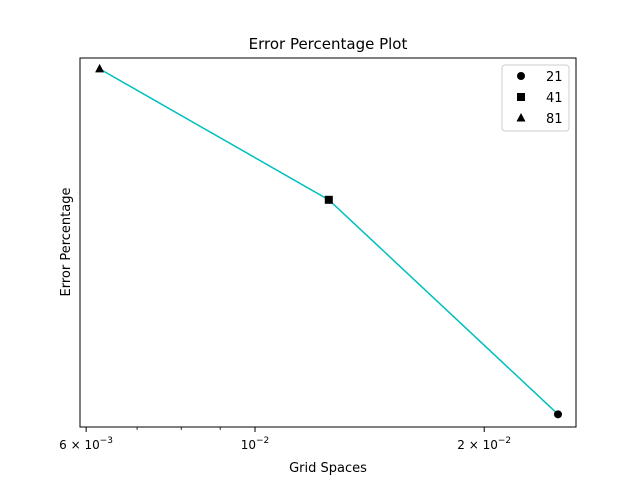  I want to click on legend-label-41: 41, so click(554, 98).